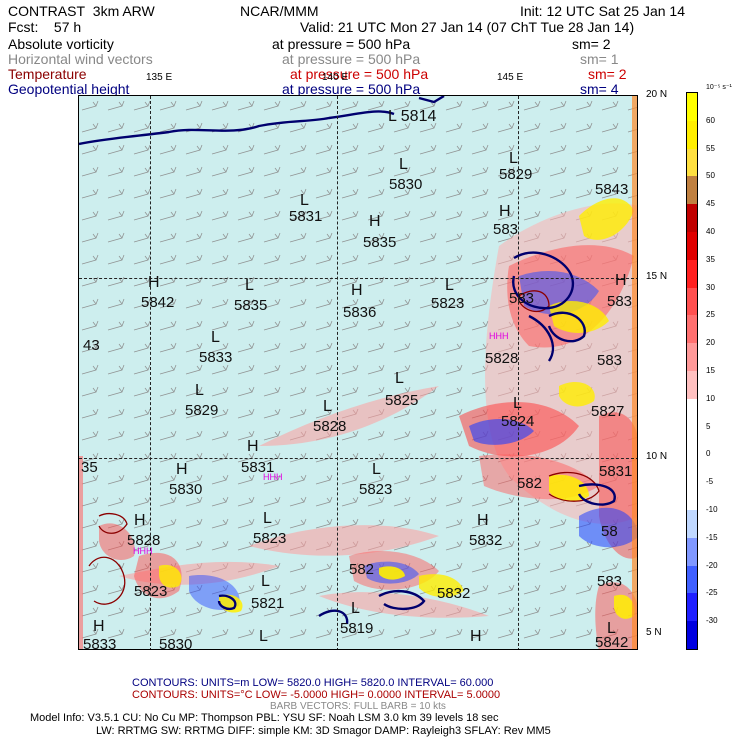 The width and height of the screenshot is (740, 740). Describe the element at coordinates (710, 315) in the screenshot. I see `colorbar-tick-label: 25` at that location.